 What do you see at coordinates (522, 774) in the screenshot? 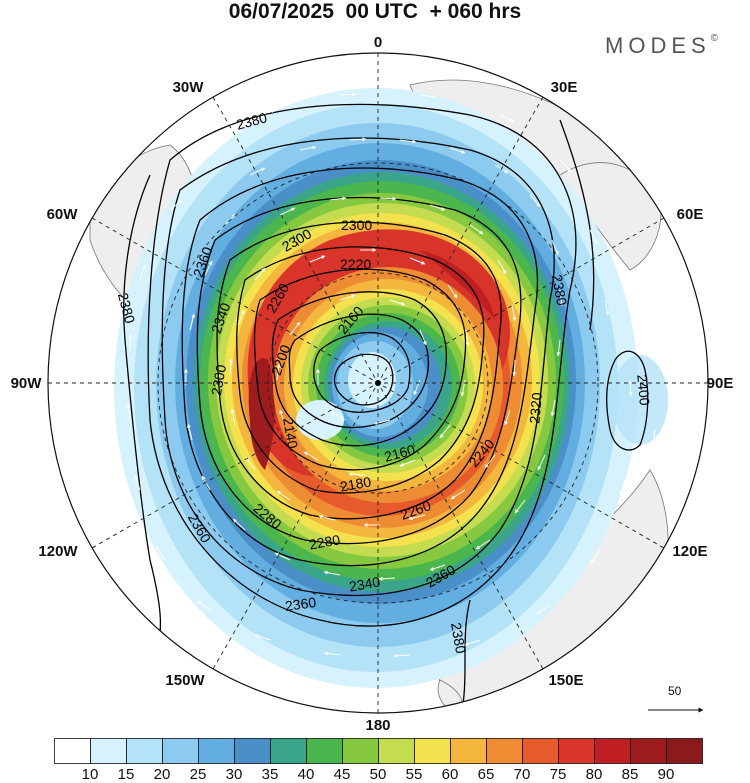
I see `colorbar-tick-label: 70` at bounding box center [522, 774].